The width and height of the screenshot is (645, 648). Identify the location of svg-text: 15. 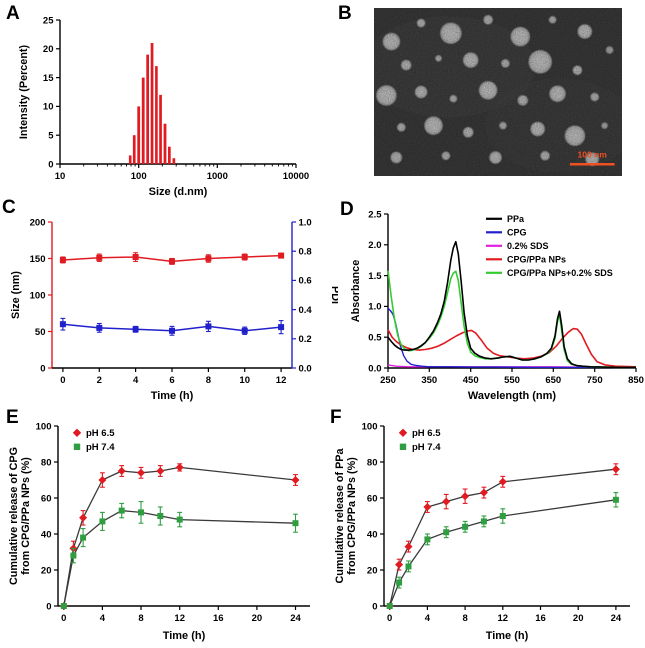
(48, 78).